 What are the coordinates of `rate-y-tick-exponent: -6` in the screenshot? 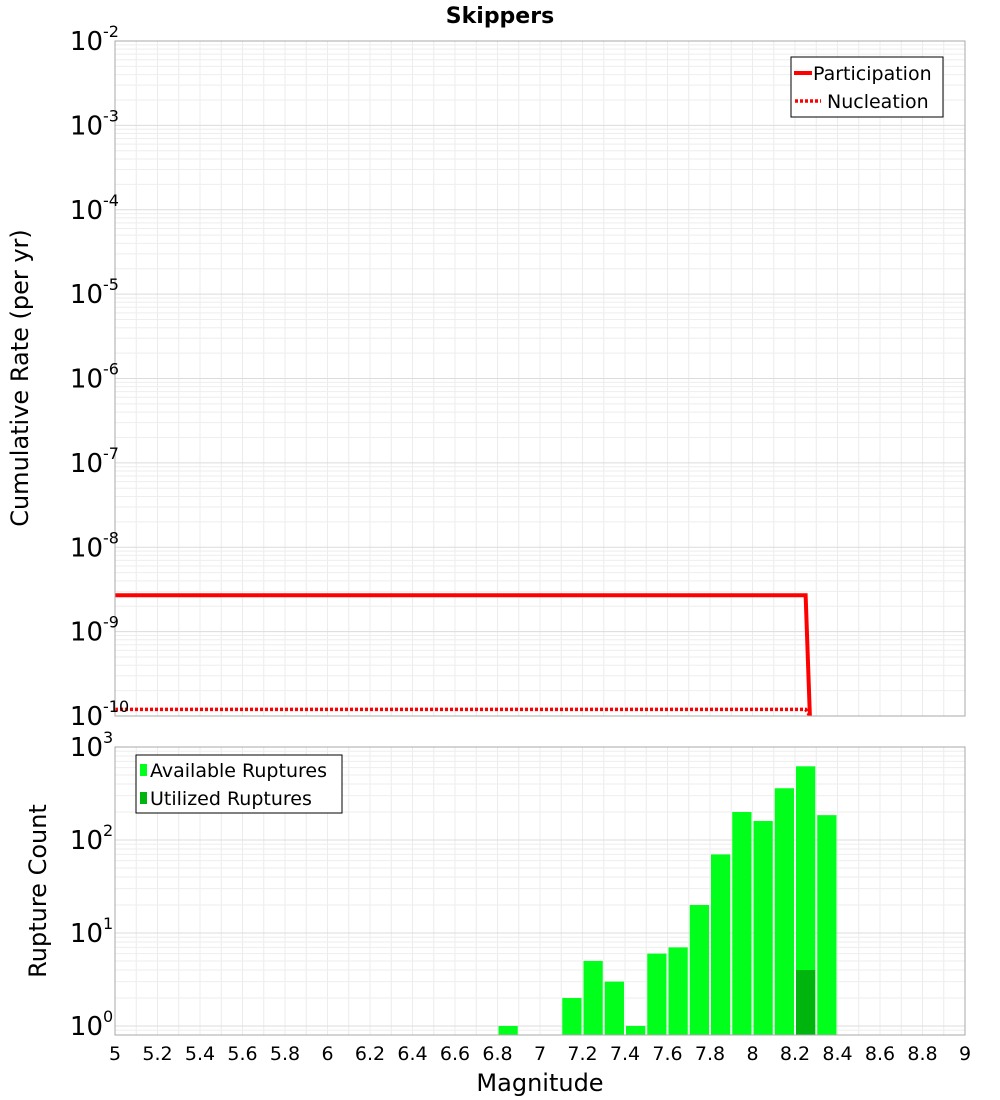 It's located at (111, 369).